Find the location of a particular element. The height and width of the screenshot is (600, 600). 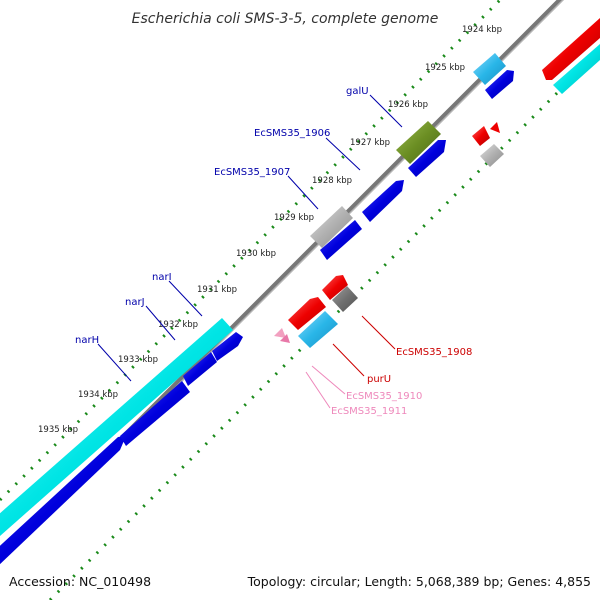

EcSMS35_1908-feature-lightblue is located at coordinates (318, 329).